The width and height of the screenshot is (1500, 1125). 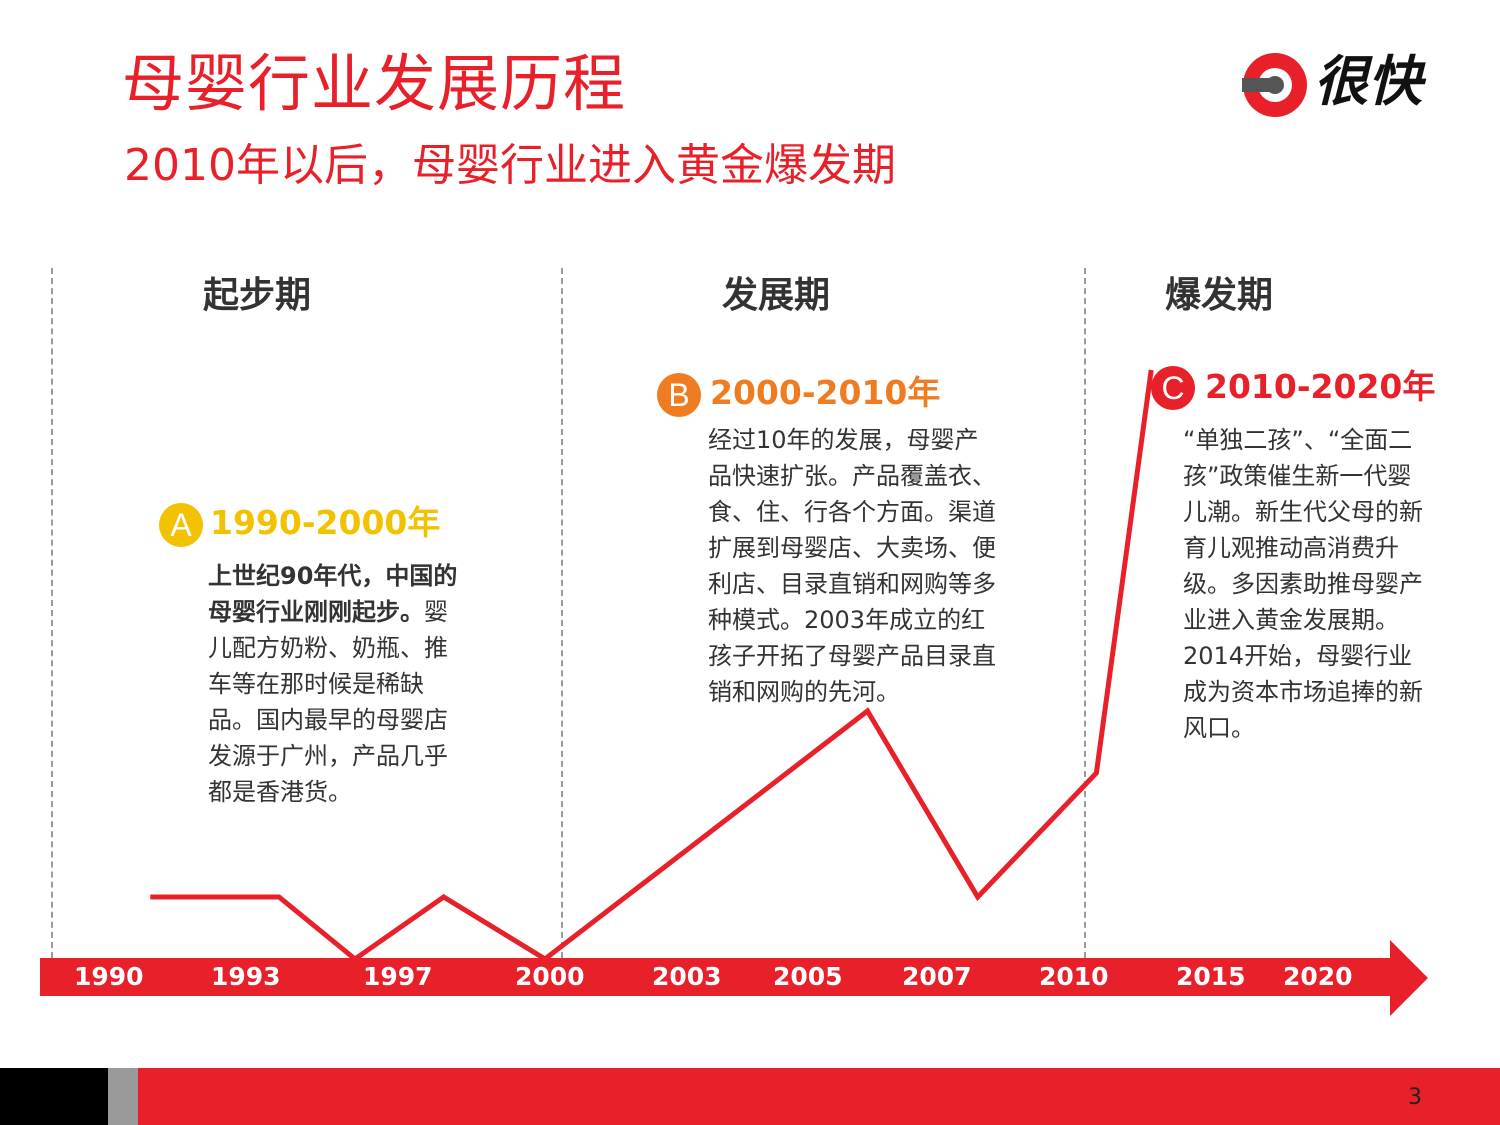 I want to click on x-tick-label: 2020, so click(x=1318, y=976).